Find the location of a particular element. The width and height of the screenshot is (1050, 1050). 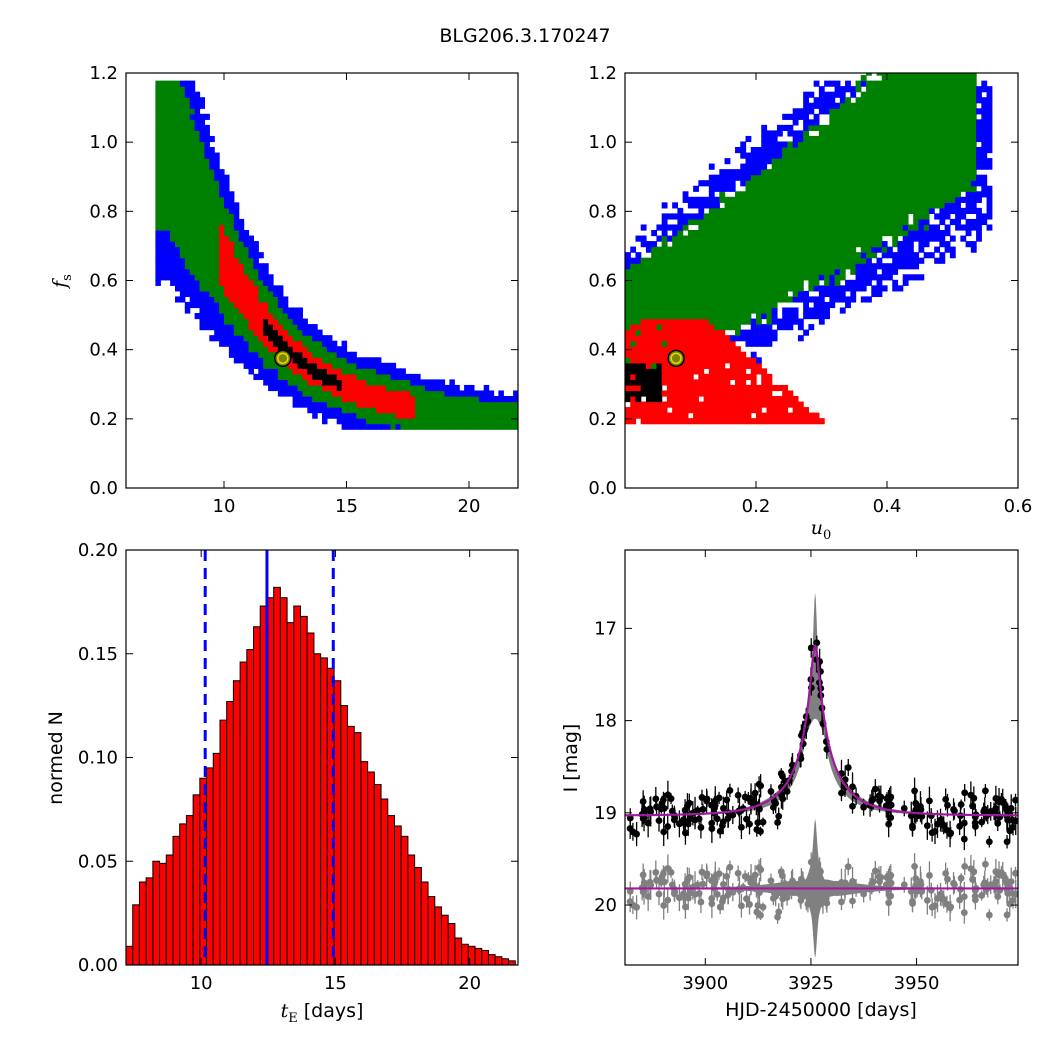

heatmap-cells is located at coordinates (336, 255).